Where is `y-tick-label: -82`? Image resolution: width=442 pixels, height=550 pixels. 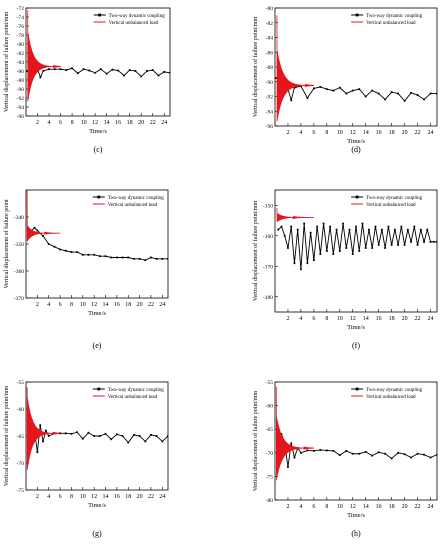
y-tick-label: -82 is located at coordinates (21, 54).